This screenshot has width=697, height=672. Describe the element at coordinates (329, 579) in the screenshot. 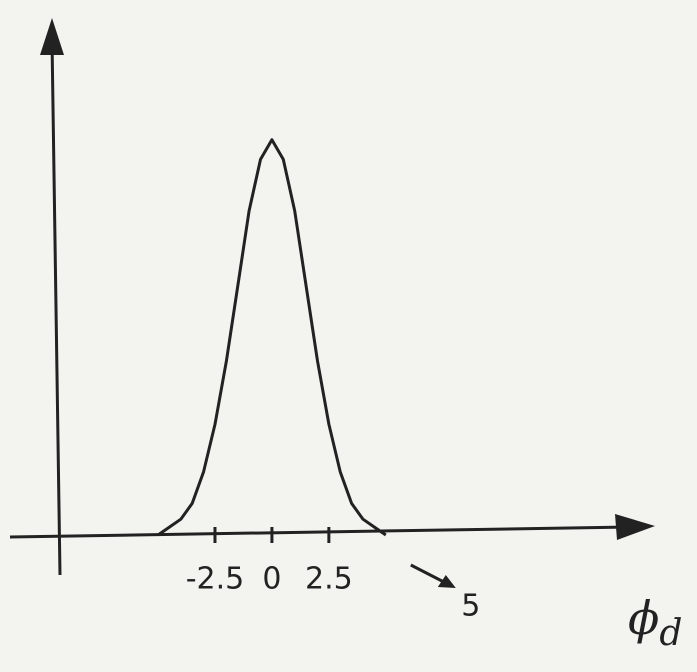

I see `x-tick-label: 2.5` at that location.